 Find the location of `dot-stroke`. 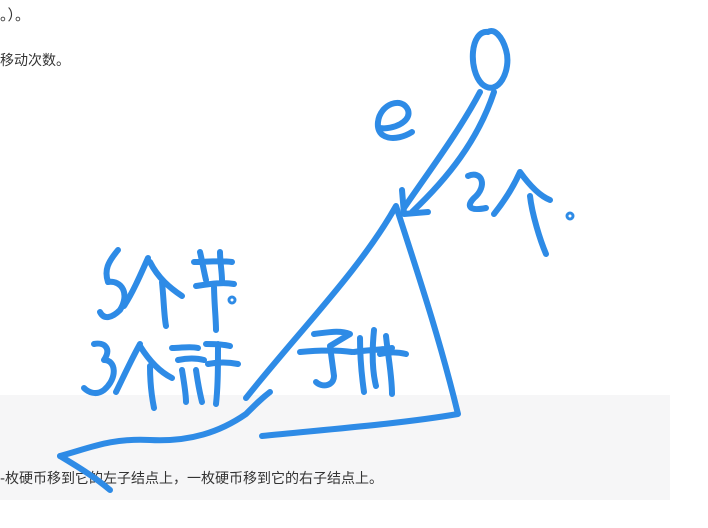

dot-stroke is located at coordinates (570, 216).